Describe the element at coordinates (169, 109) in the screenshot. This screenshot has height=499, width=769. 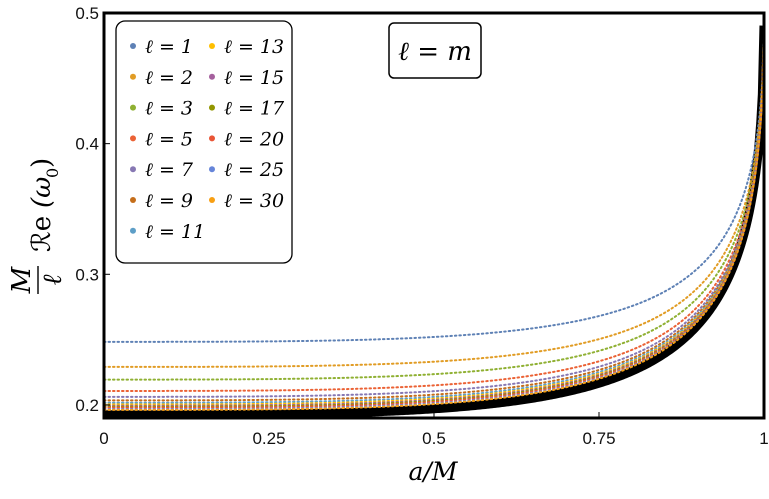
I see `legend-label-2: ℓ = 3` at that location.